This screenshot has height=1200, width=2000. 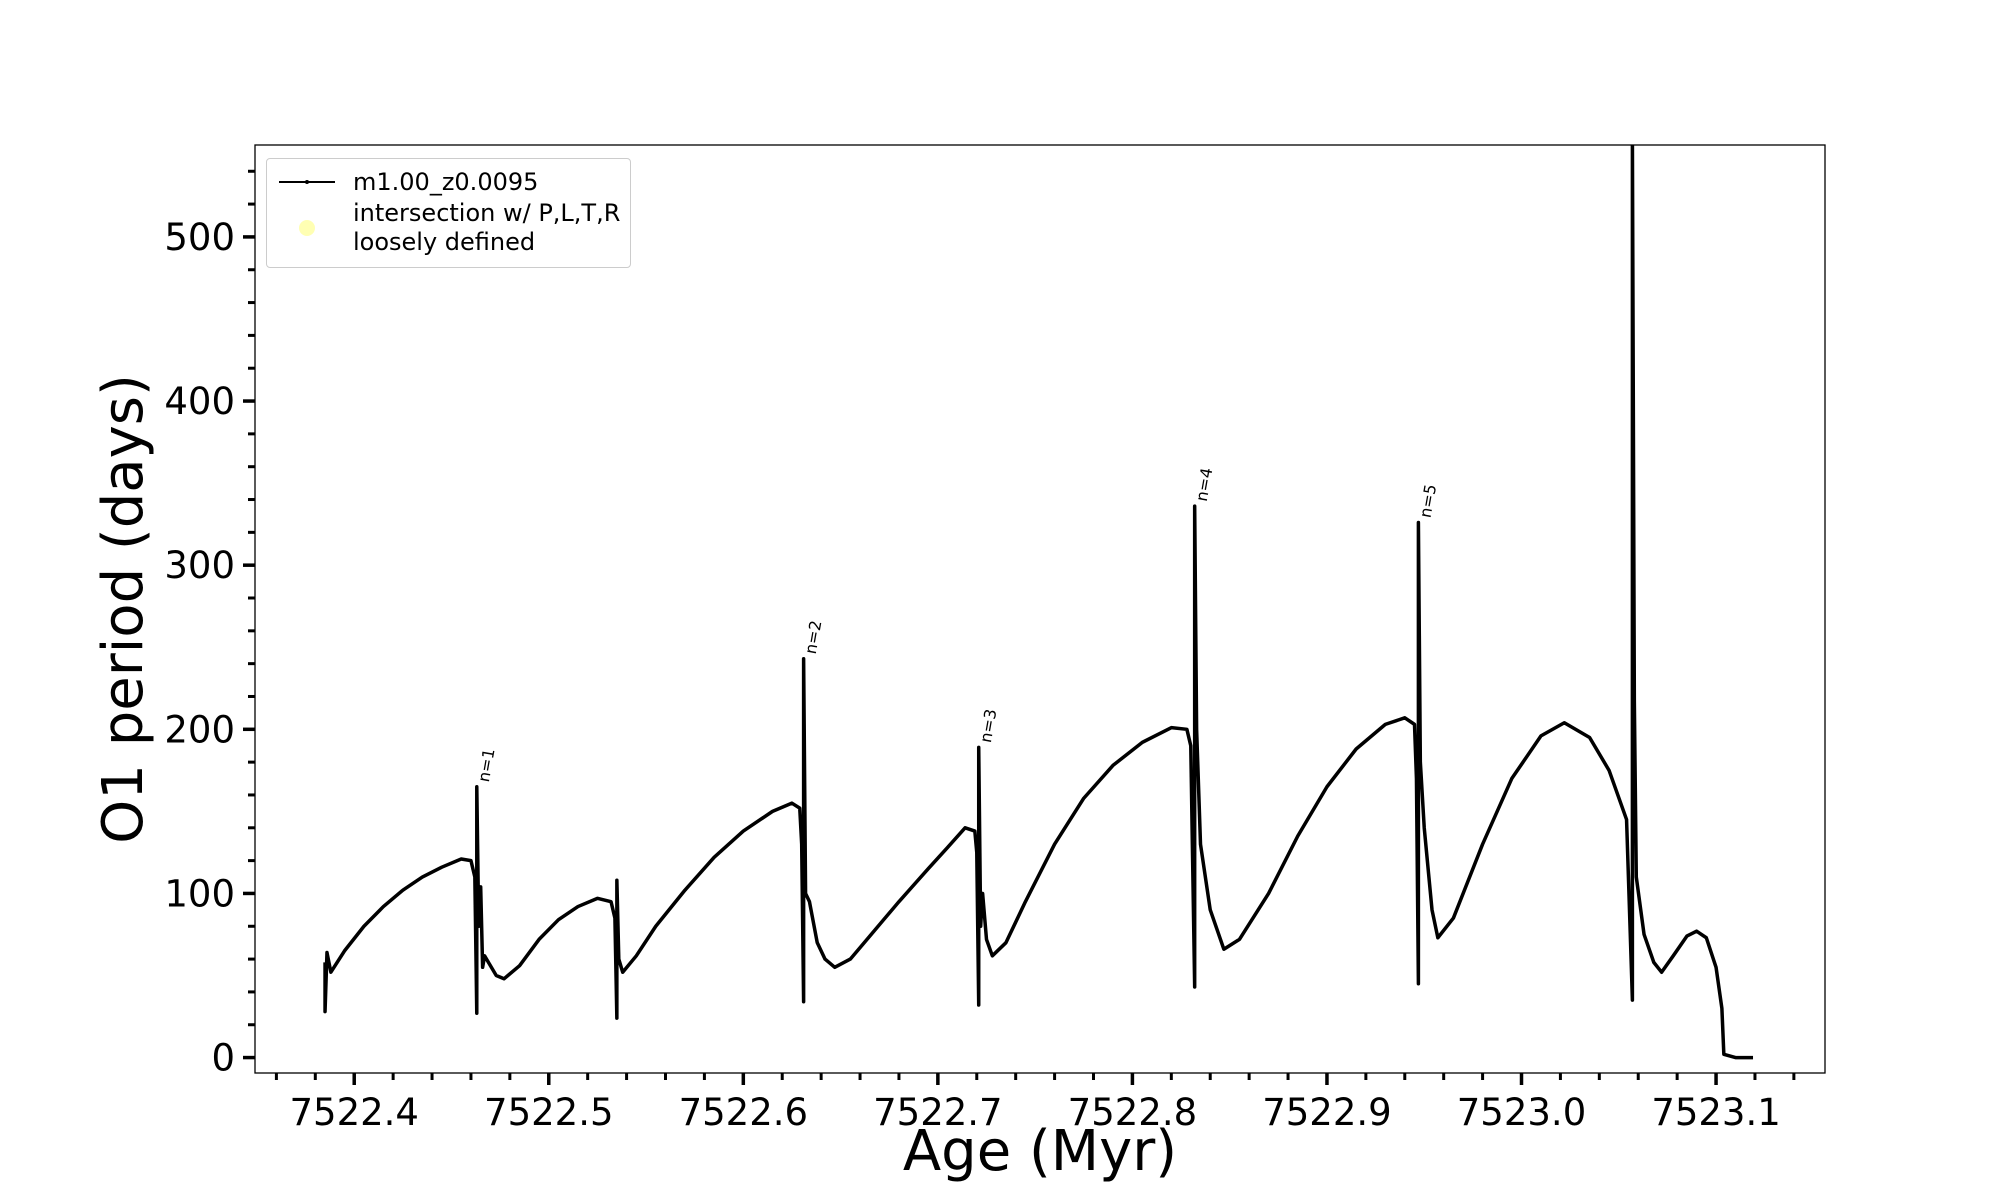 What do you see at coordinates (548, 1112) in the screenshot?
I see `x-tick-label: 7522.5` at bounding box center [548, 1112].